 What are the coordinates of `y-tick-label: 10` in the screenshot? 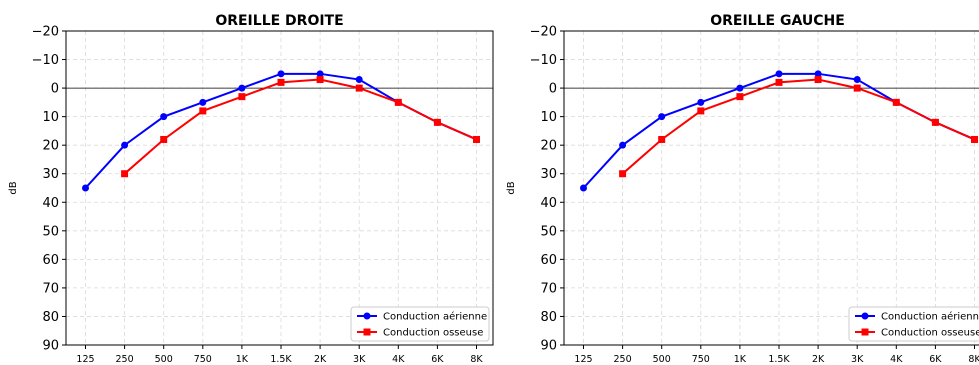 It's located at (548, 117).